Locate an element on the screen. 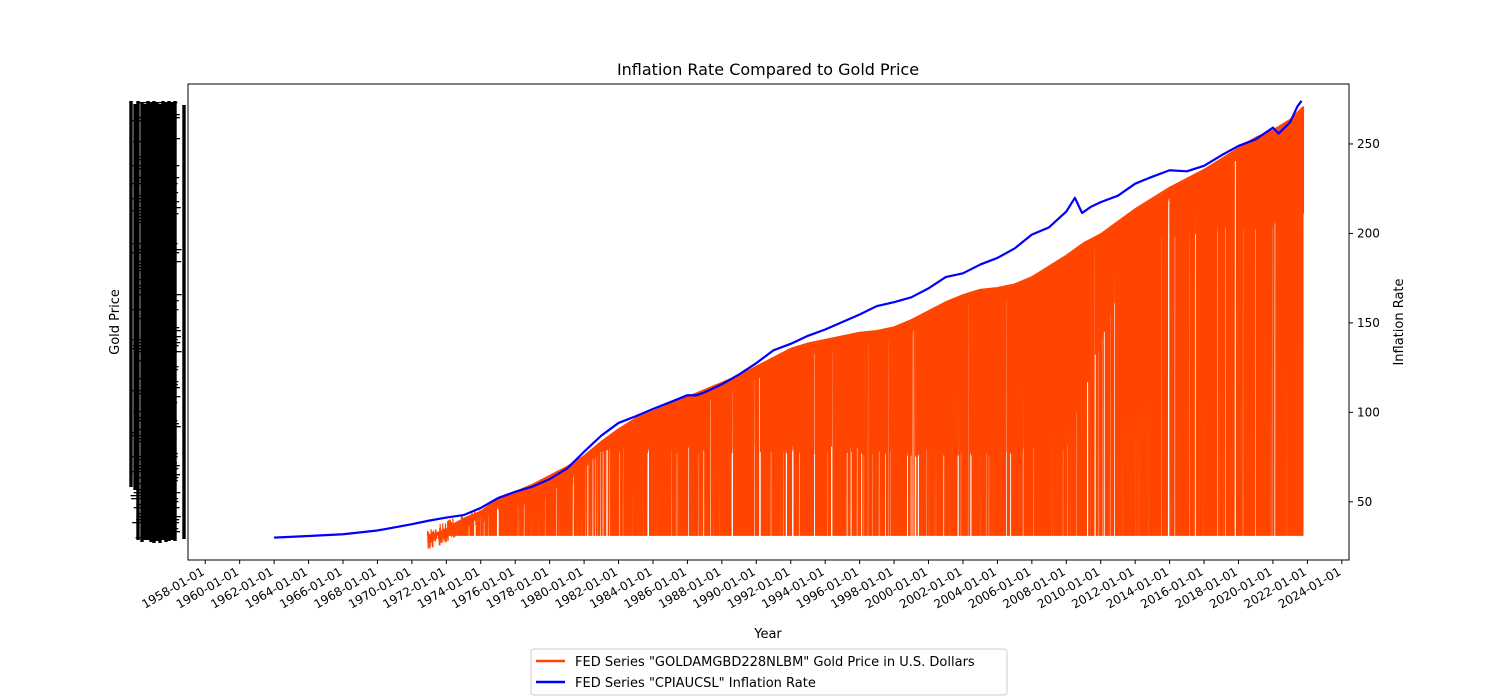 This screenshot has width=1500, height=700. right-tick-label: 200 is located at coordinates (1368, 233).